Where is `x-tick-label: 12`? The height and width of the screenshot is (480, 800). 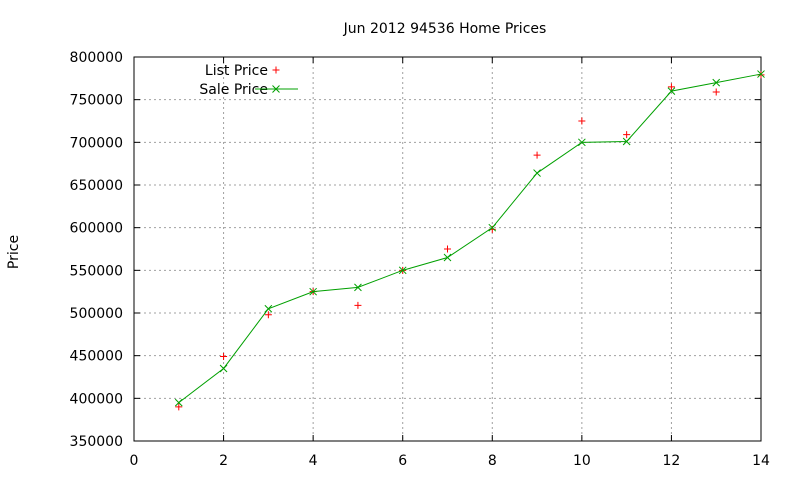
x-tick-label: 12 is located at coordinates (672, 461).